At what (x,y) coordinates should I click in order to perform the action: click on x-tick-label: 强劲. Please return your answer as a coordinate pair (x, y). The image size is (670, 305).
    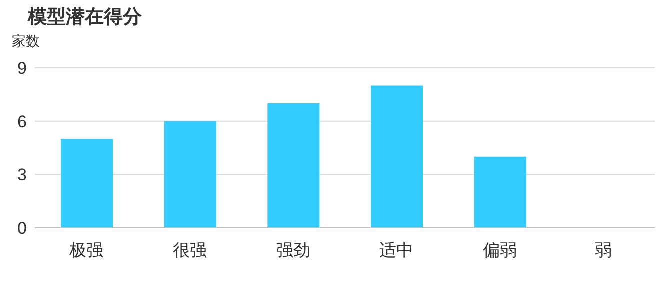
    Looking at the image, I should click on (293, 250).